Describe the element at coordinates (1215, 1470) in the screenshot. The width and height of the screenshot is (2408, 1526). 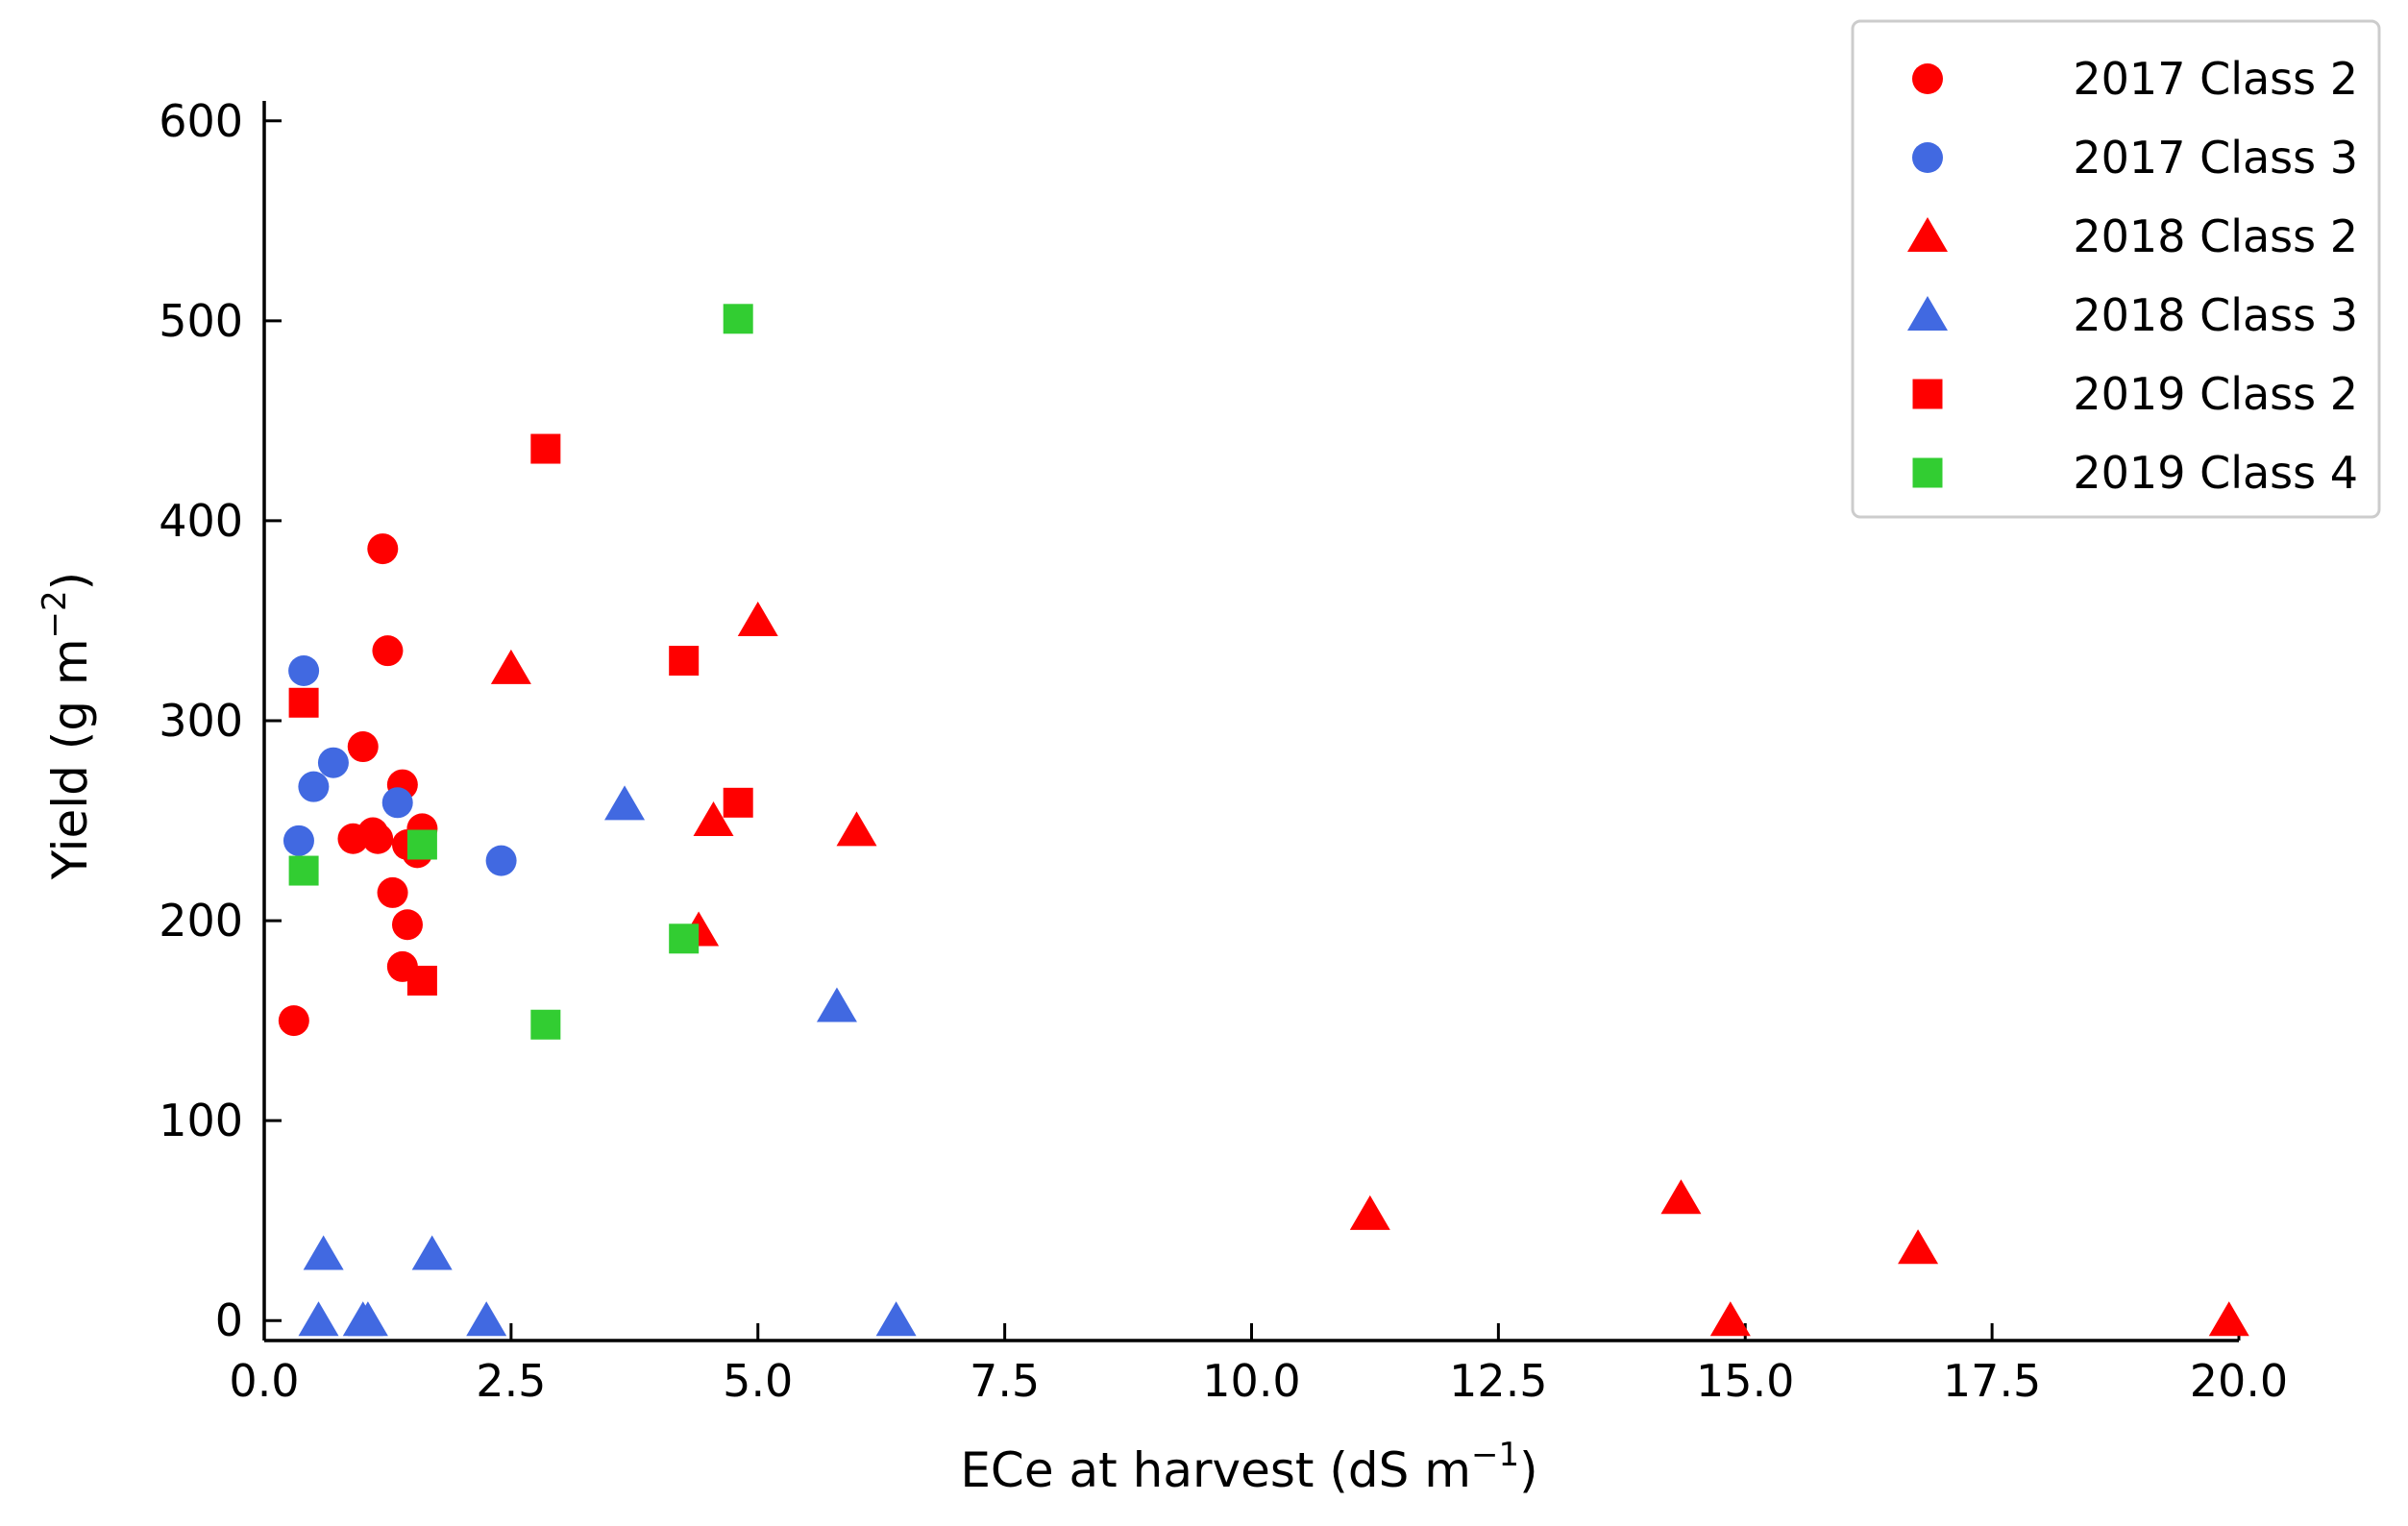
I see `x-axis-label-text: ECe at harvest (dS m` at that location.